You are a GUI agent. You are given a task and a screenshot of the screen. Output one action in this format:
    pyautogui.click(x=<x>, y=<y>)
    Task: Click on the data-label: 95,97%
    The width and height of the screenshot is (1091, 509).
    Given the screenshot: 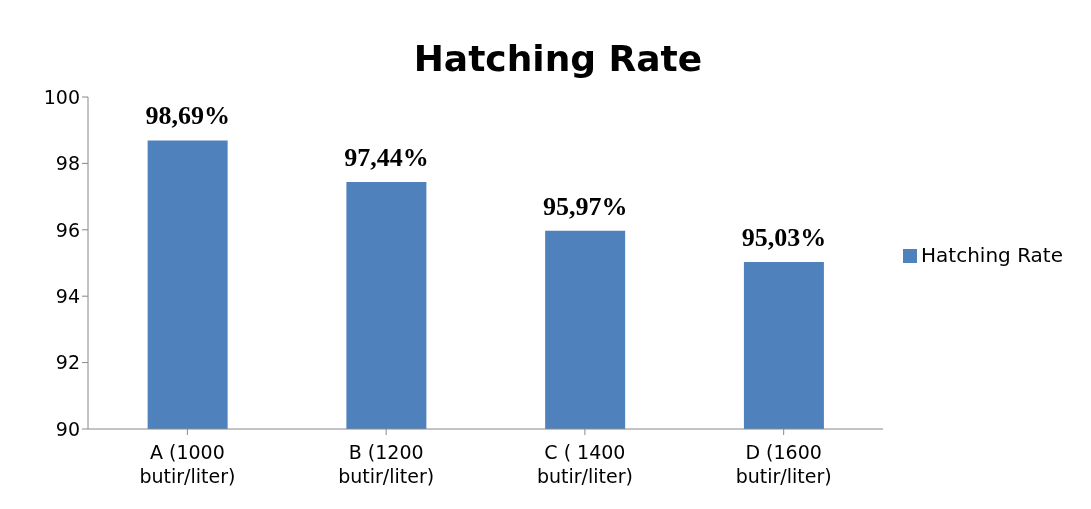 What is the action you would take?
    pyautogui.click(x=585, y=206)
    